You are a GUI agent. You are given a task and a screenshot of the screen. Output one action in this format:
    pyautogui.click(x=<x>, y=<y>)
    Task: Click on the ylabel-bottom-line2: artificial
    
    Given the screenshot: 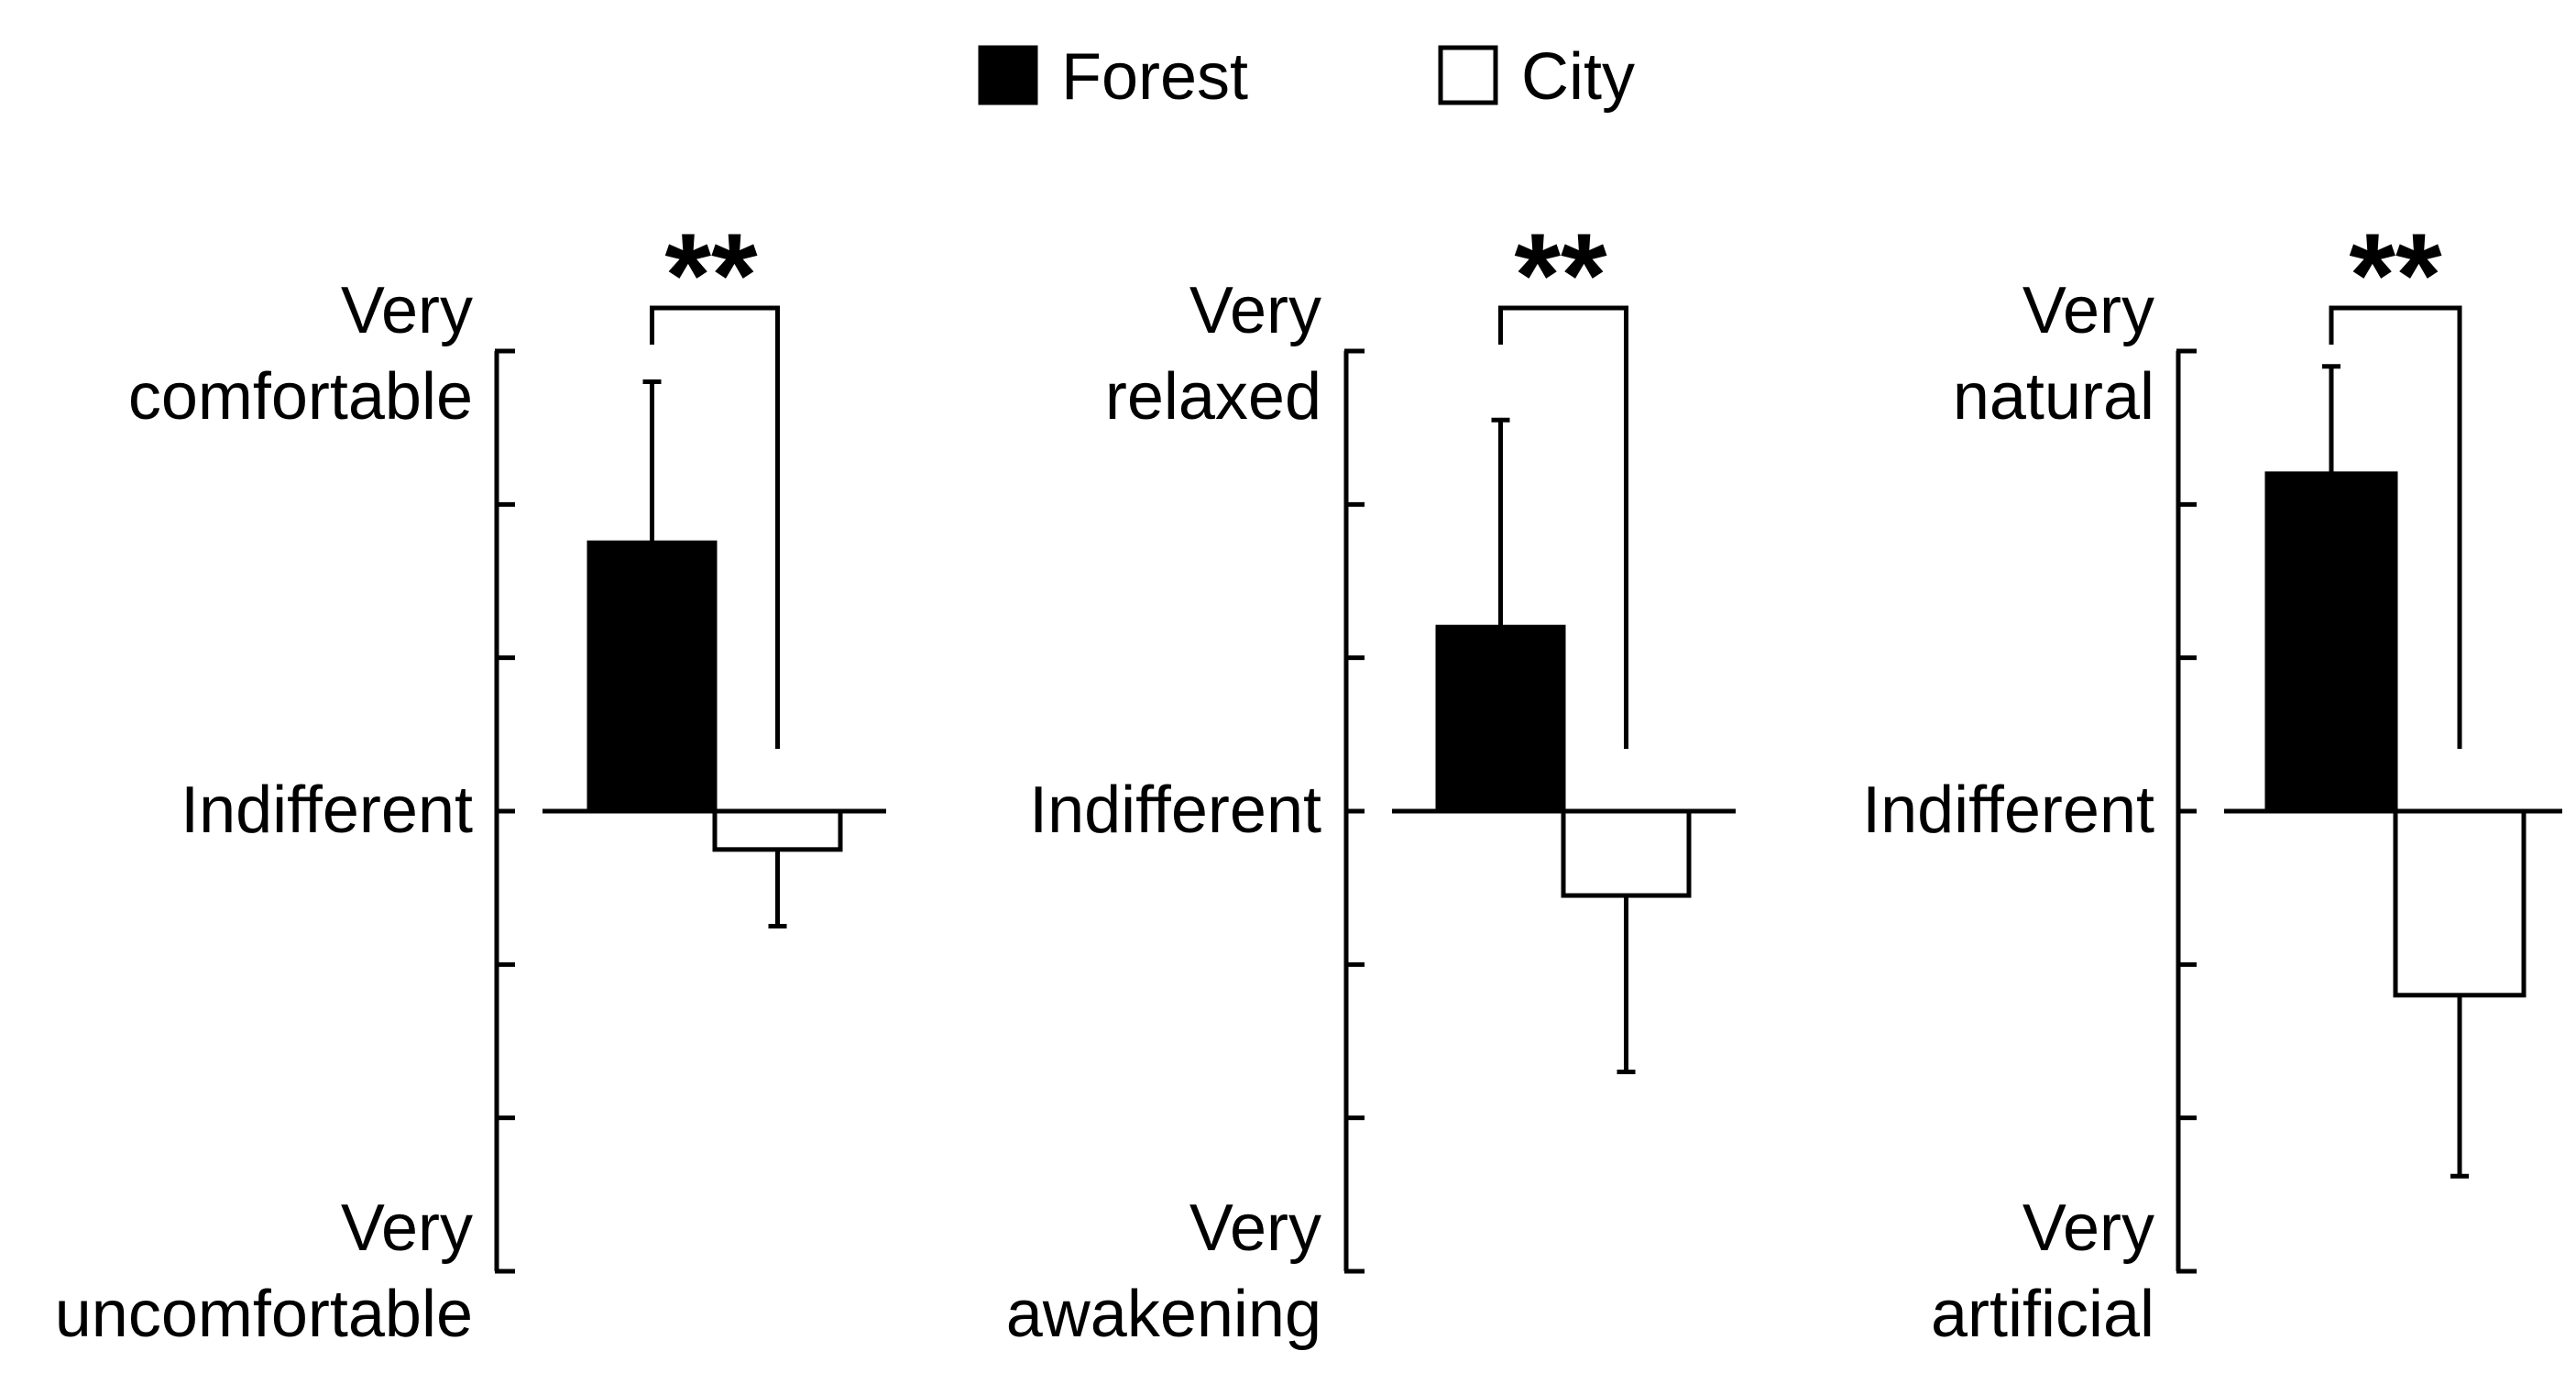 What is the action you would take?
    pyautogui.click(x=2043, y=1314)
    